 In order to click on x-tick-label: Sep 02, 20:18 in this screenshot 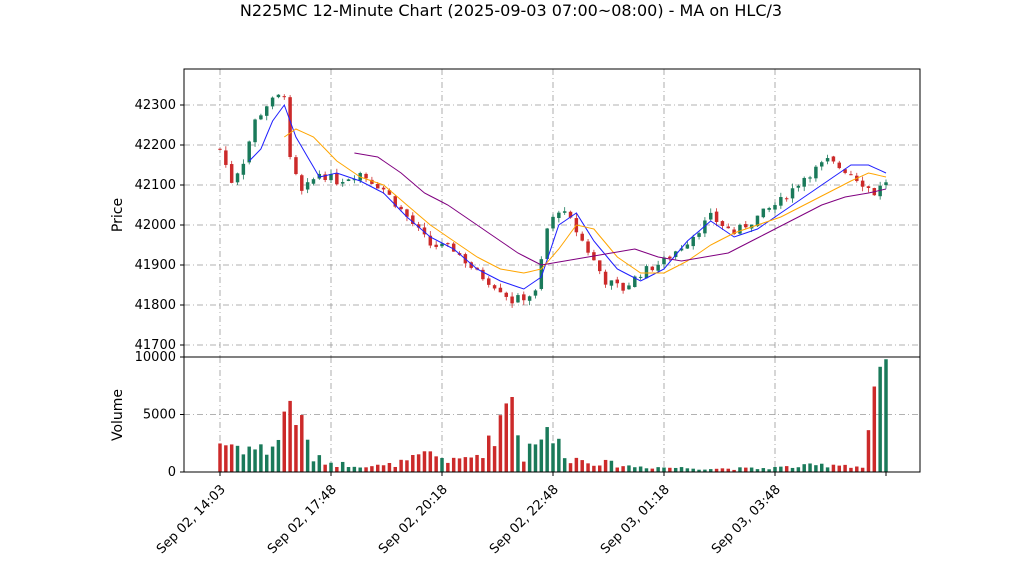, I will do `click(413, 519)`.